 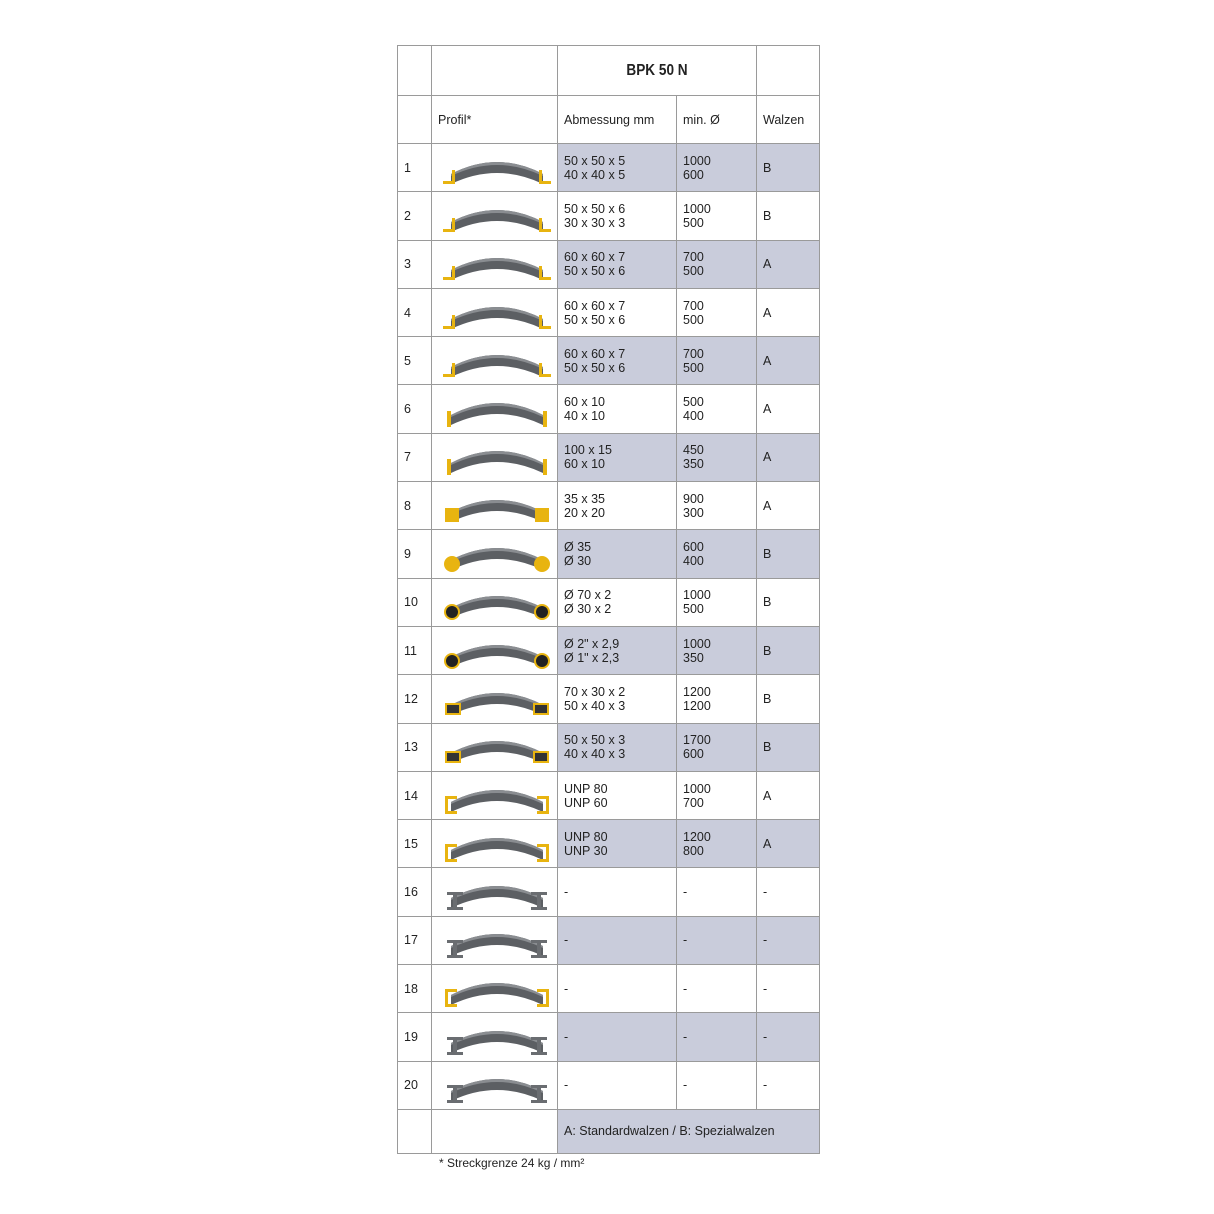 I want to click on table-row: 3 60 x 60 x 7 50 x 50 x 6 700 500 A, so click(x=609, y=264).